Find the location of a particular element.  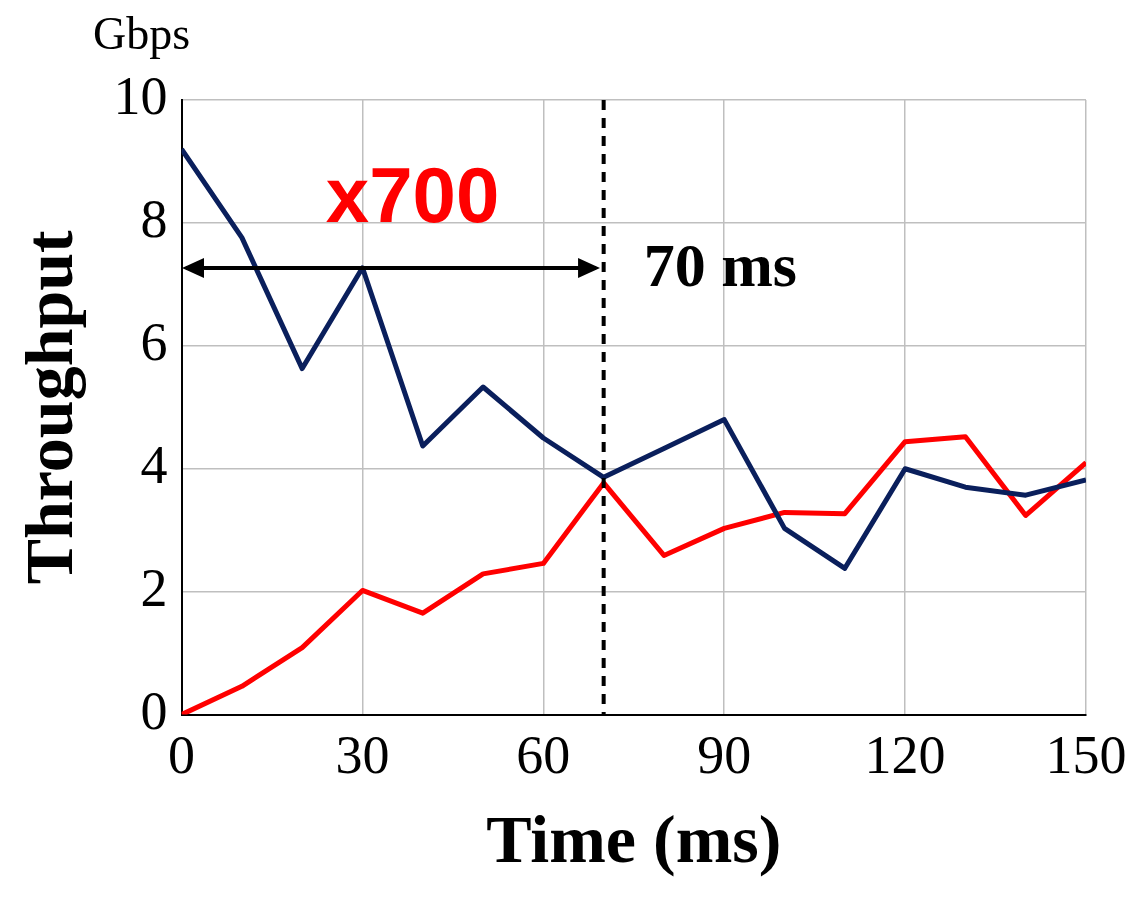

x-tick-label: 60 is located at coordinates (543, 755).